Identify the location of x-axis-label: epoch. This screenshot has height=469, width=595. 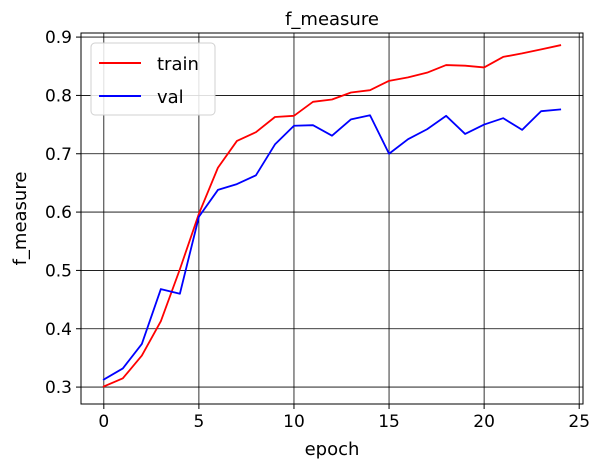
(332, 449).